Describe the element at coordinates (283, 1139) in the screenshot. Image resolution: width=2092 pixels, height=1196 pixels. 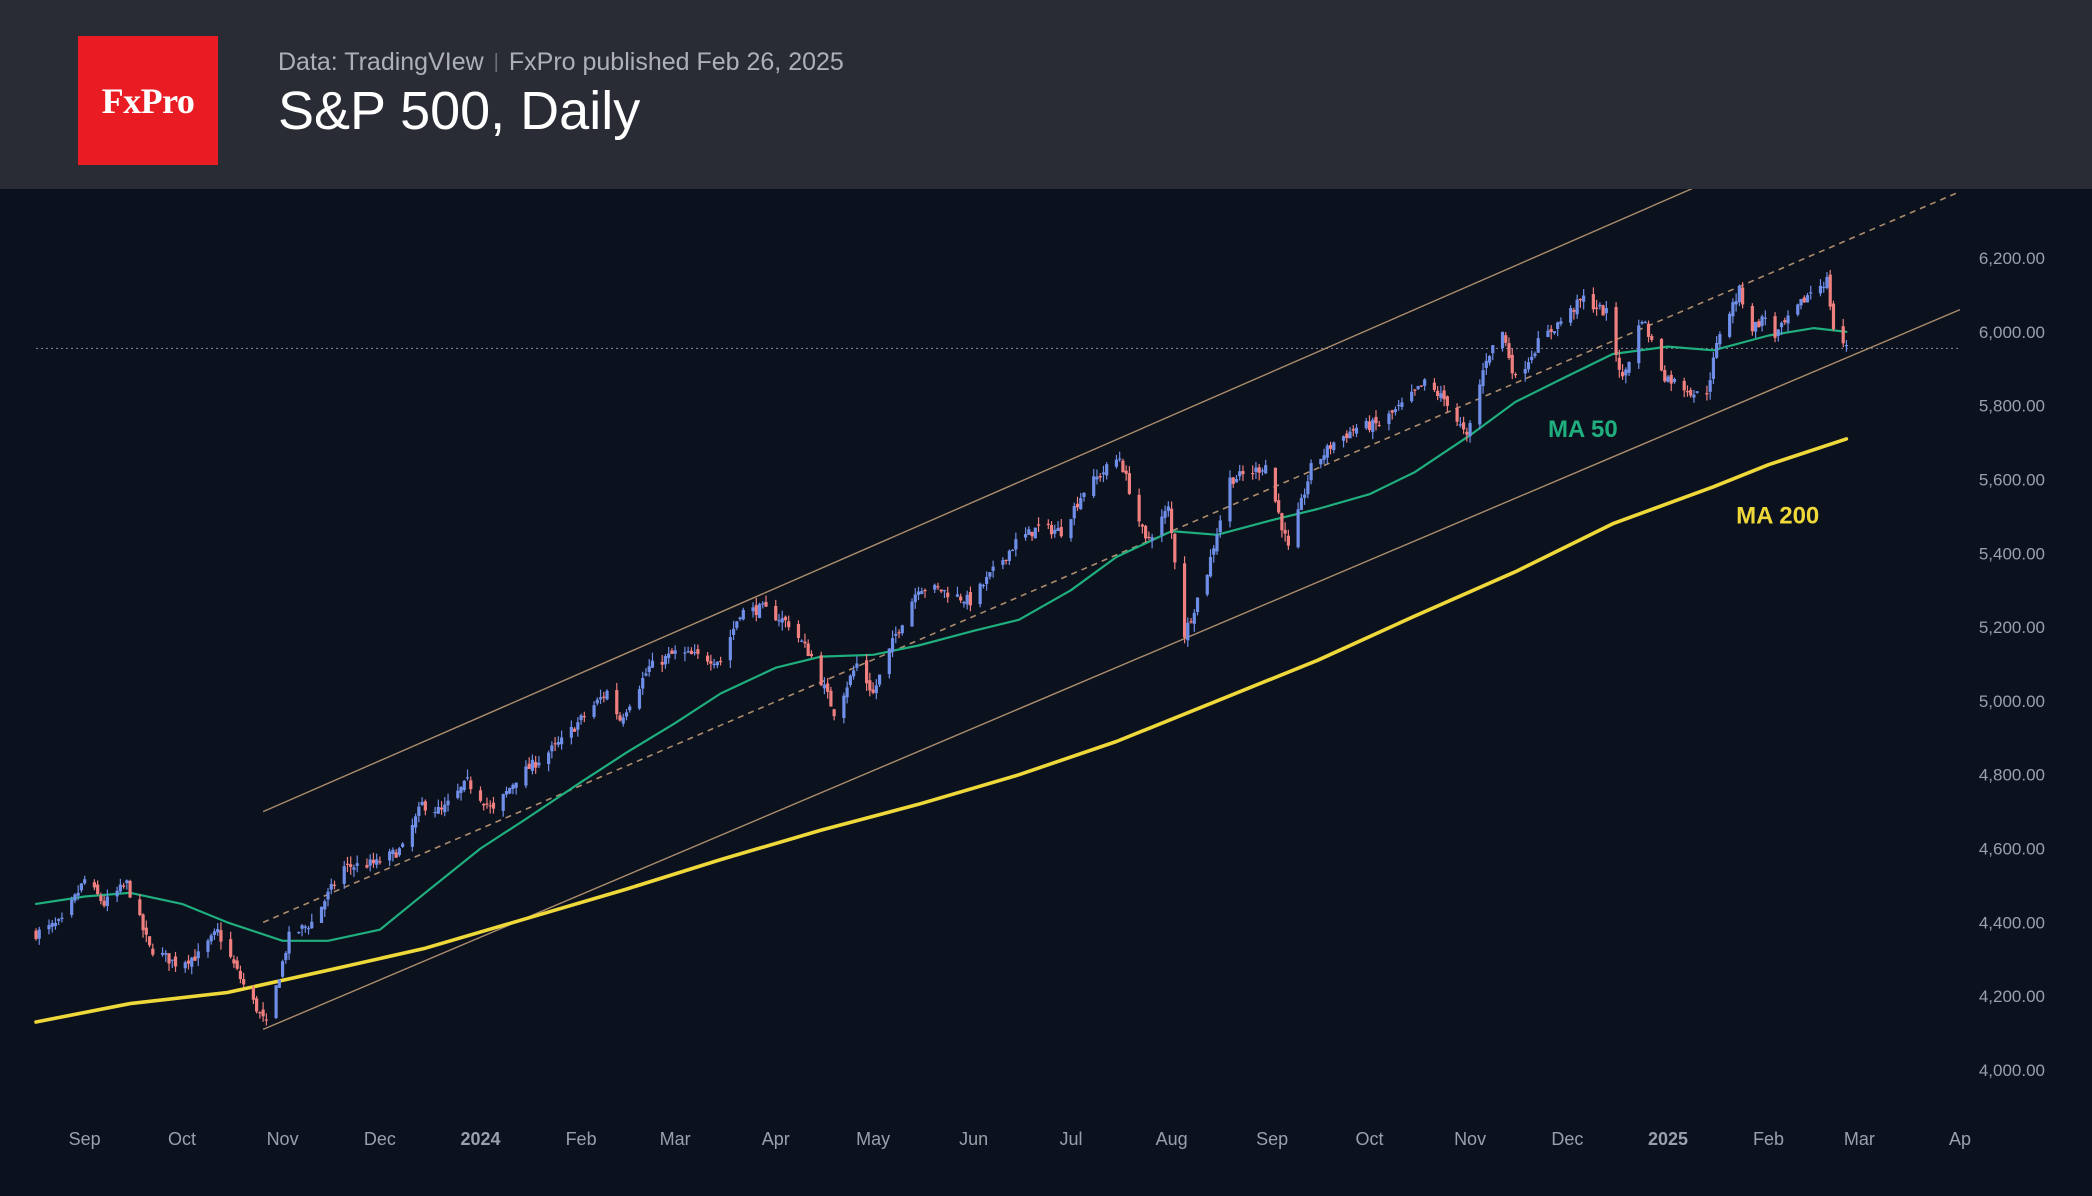
I see `x-tick-label: Nov` at that location.